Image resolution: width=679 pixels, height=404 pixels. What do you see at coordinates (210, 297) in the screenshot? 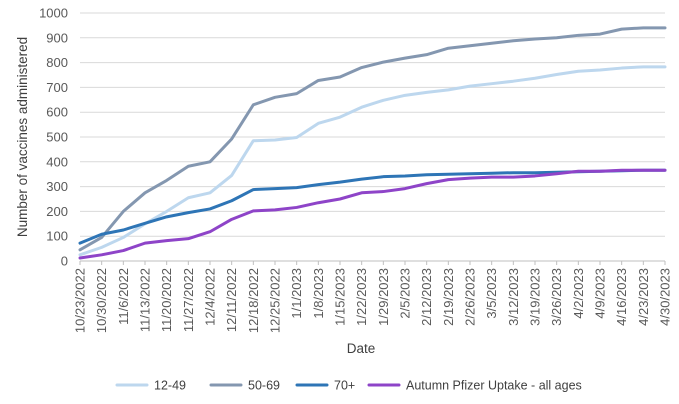
I see `x-tick-label: 12/4/2022` at bounding box center [210, 297].